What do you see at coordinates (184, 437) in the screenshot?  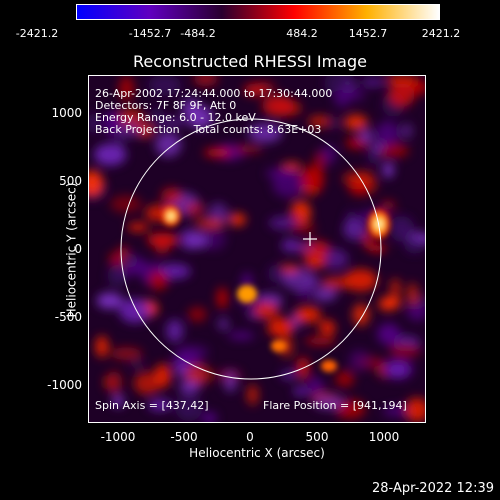 I see `x-tick-label: -500` at bounding box center [184, 437].